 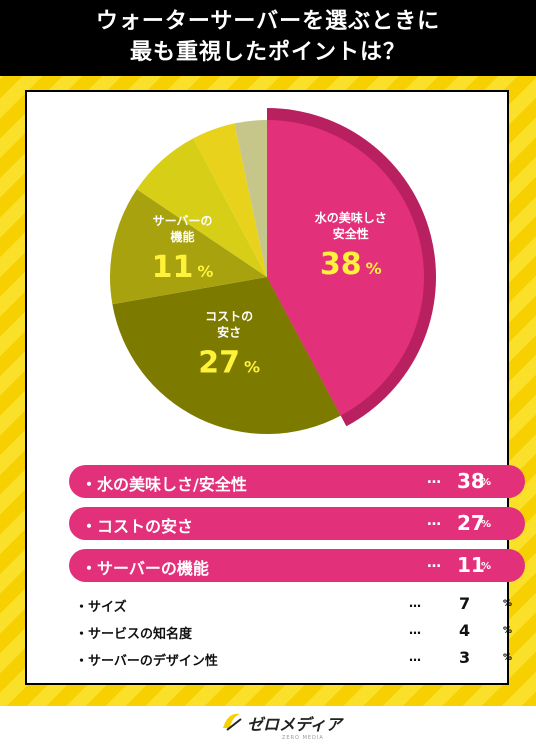 What do you see at coordinates (297, 481) in the screenshot?
I see `ranking-item-1: ・水の美味しさ/安全性 … 38 %` at bounding box center [297, 481].